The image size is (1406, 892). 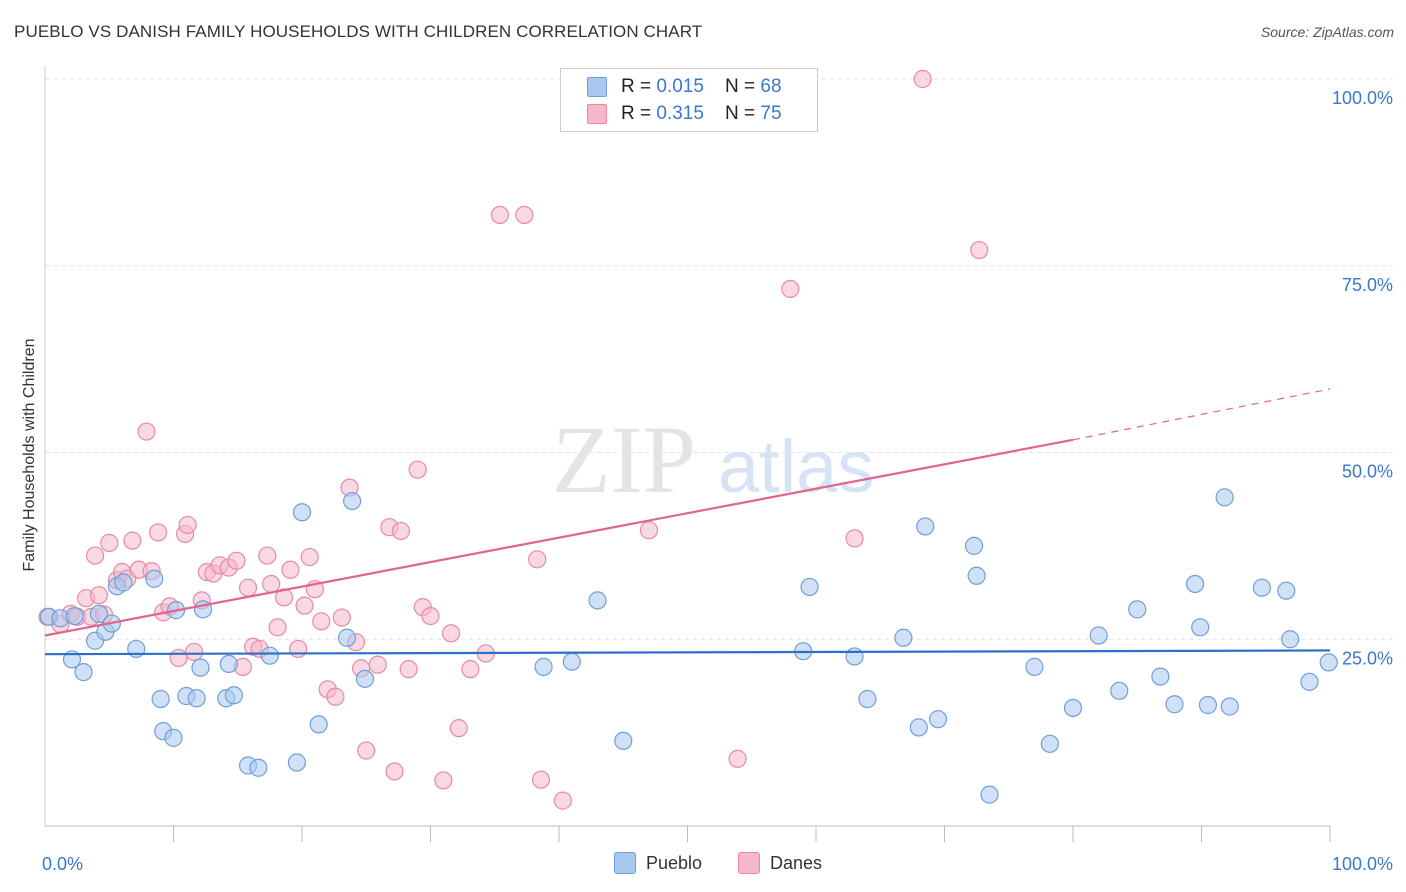 What do you see at coordinates (1367, 472) in the screenshot?
I see `y-tick-label-1: 50.0%` at bounding box center [1367, 472].